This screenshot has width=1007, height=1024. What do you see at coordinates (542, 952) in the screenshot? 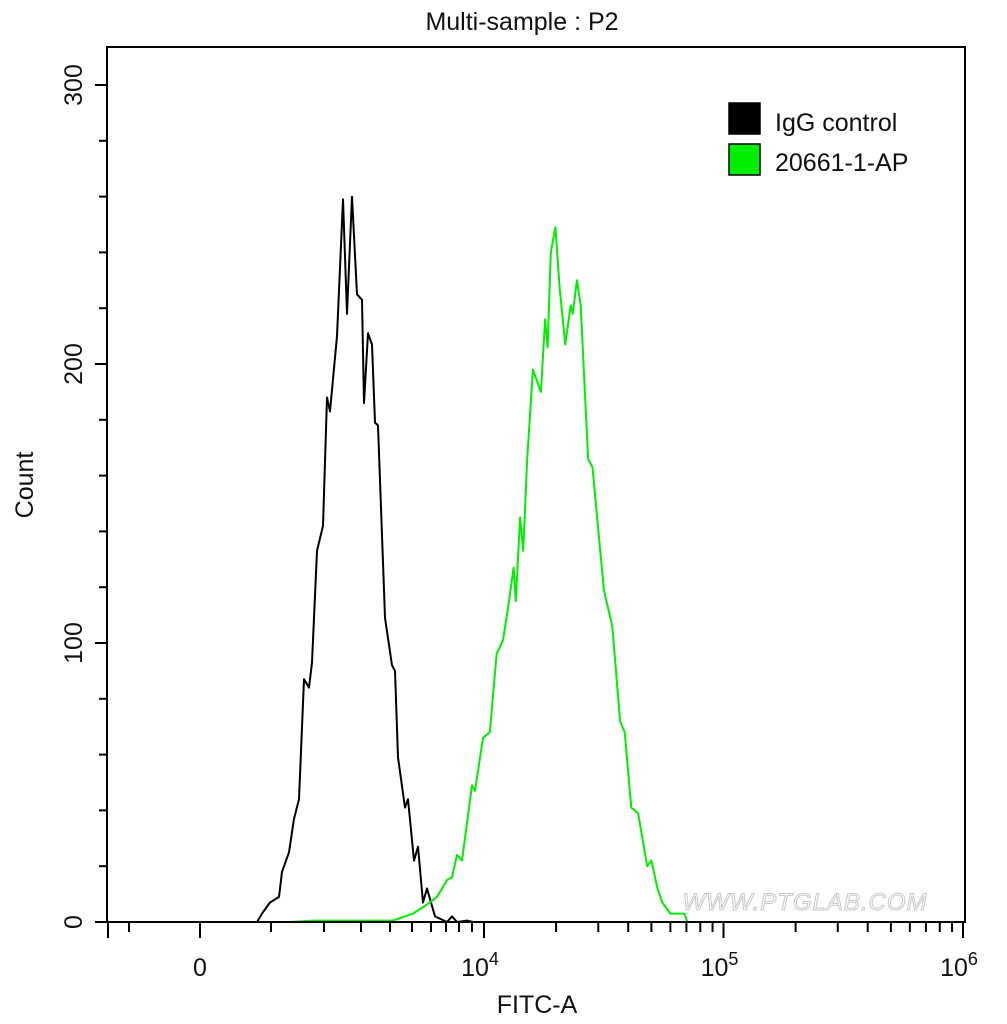
I see `x-axis: 0 10⁴ 10⁵ 10⁶` at bounding box center [542, 952].